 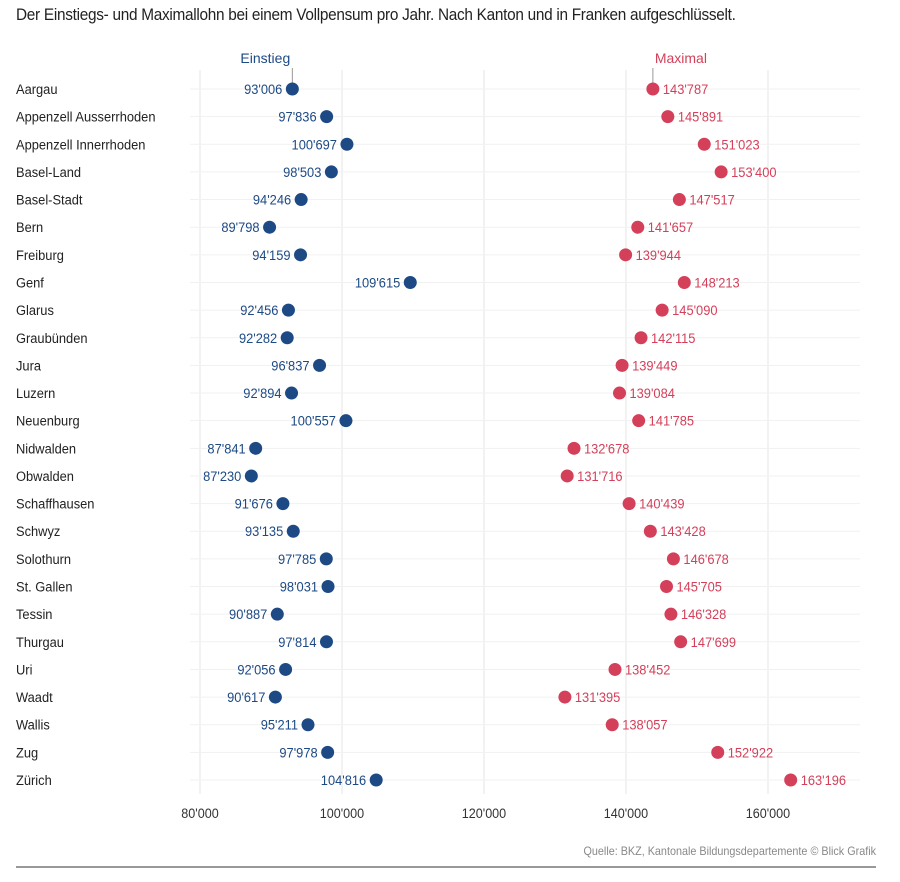 I want to click on einstieg-value-label: 100'697, so click(x=314, y=145).